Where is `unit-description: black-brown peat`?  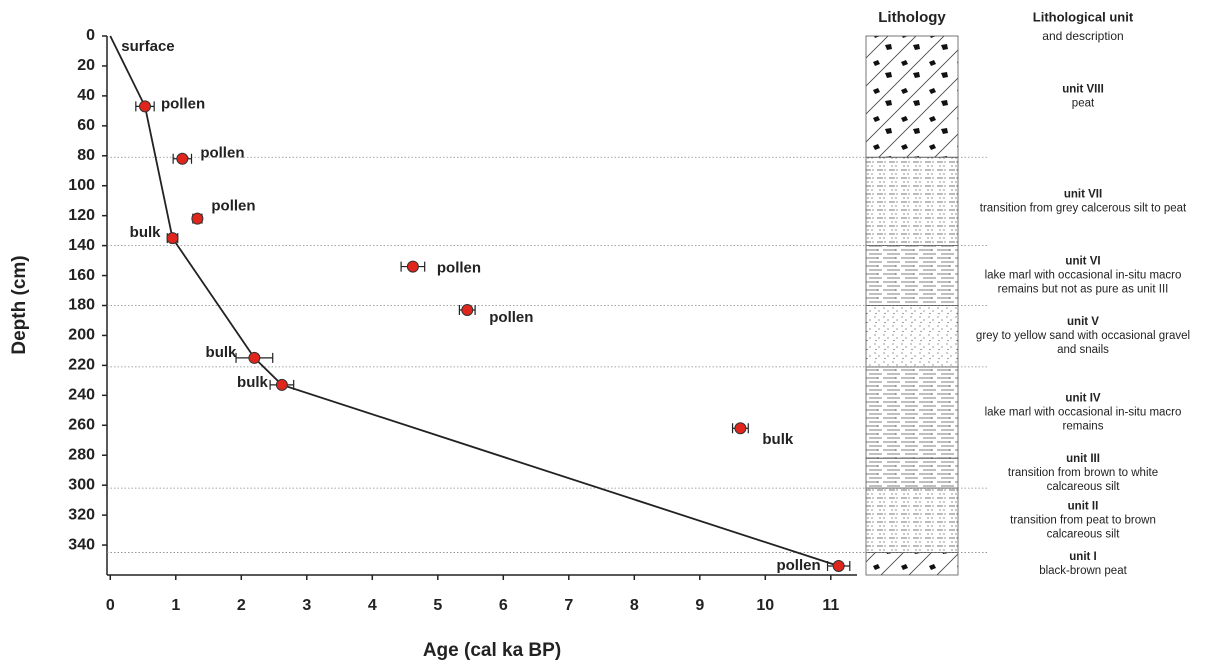
unit-description: black-brown peat is located at coordinates (1083, 571).